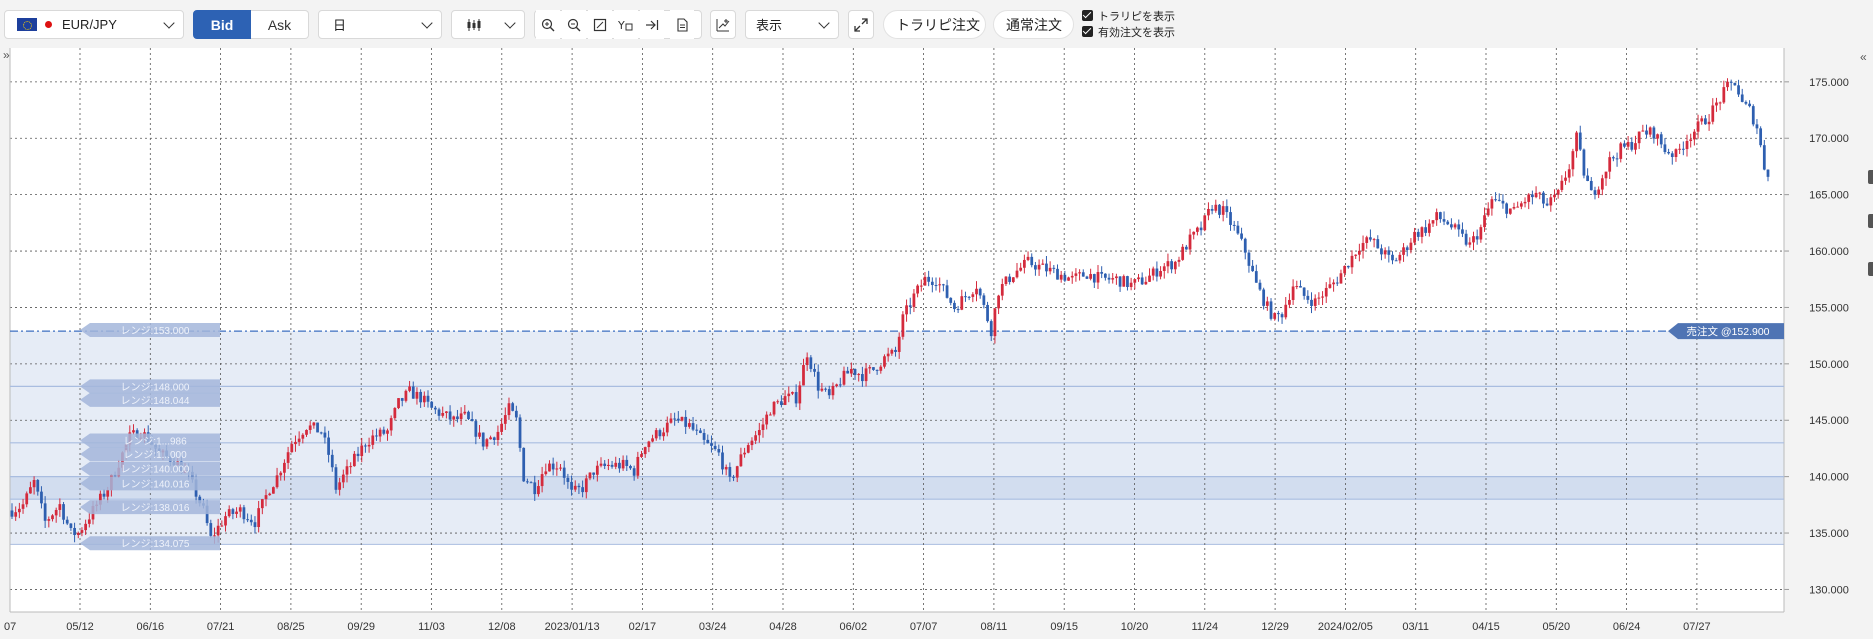  I want to click on y-axis-tick-label: 140.000, so click(1829, 478).